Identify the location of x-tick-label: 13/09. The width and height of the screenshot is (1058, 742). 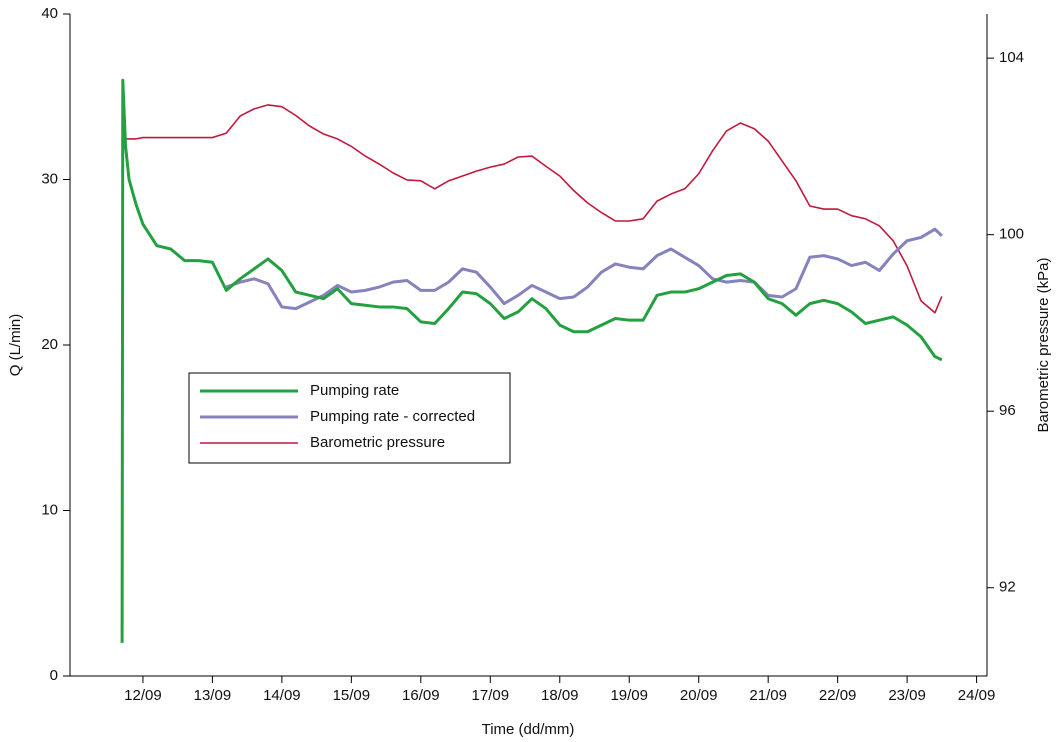
(213, 695).